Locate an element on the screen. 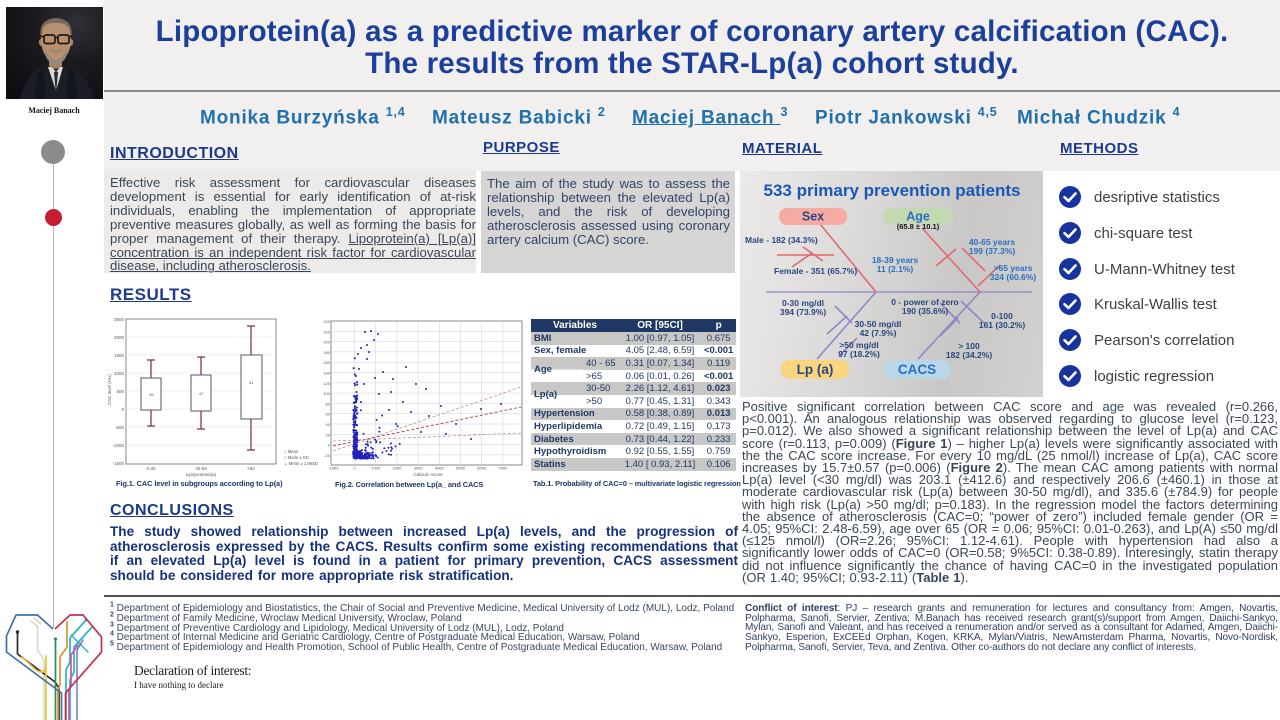 This screenshot has width=1280, height=720. svg-text: 40-65 years is located at coordinates (992, 242).